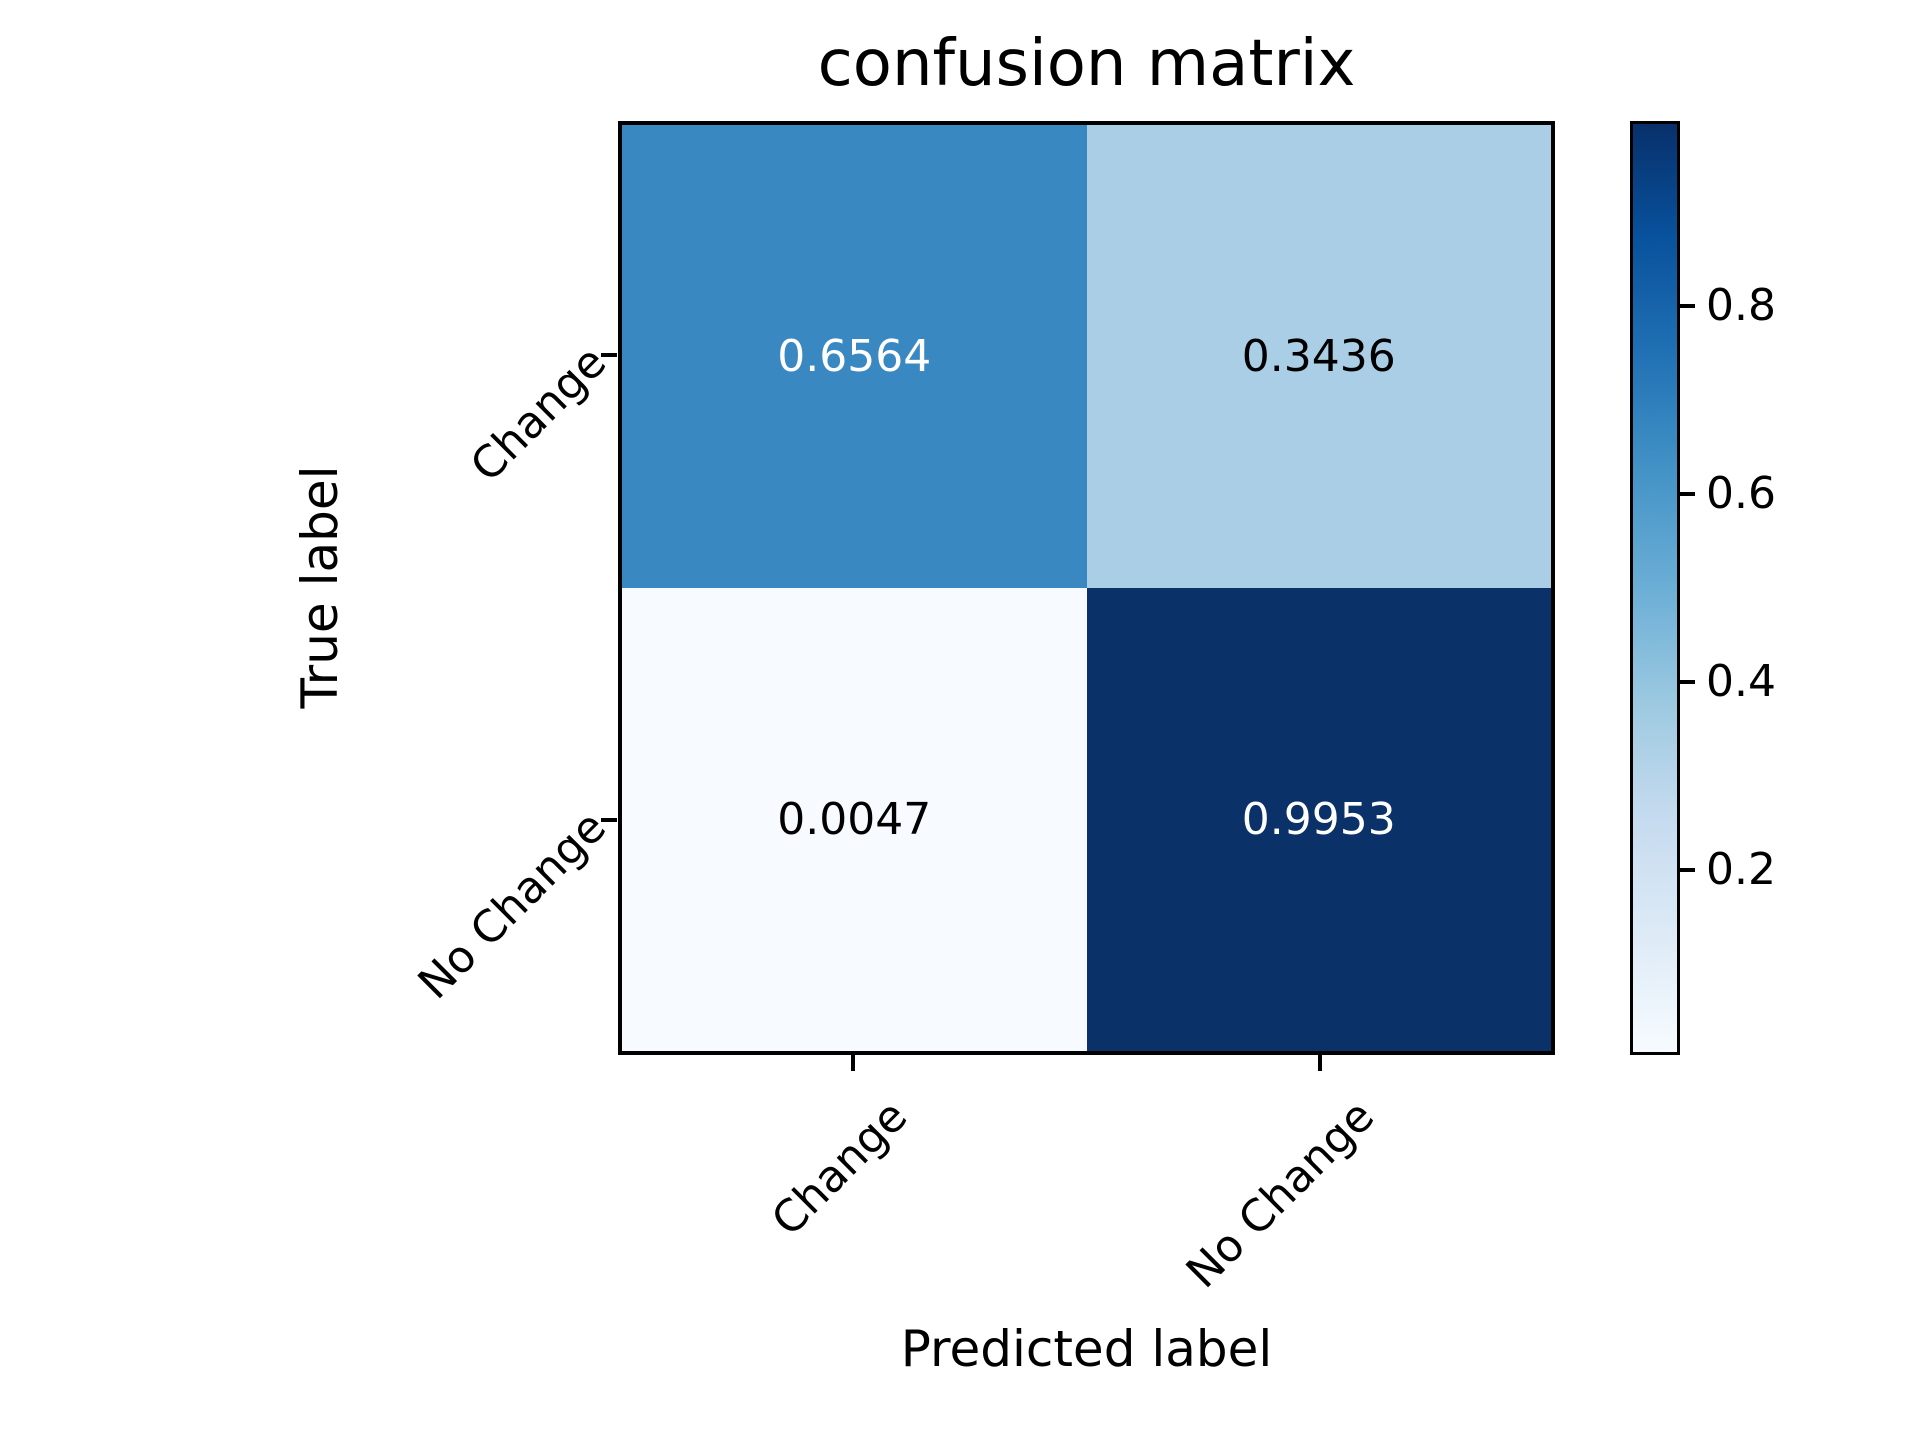 The height and width of the screenshot is (1440, 1920). I want to click on colorbar-tick-label: 0.8, so click(1741, 305).